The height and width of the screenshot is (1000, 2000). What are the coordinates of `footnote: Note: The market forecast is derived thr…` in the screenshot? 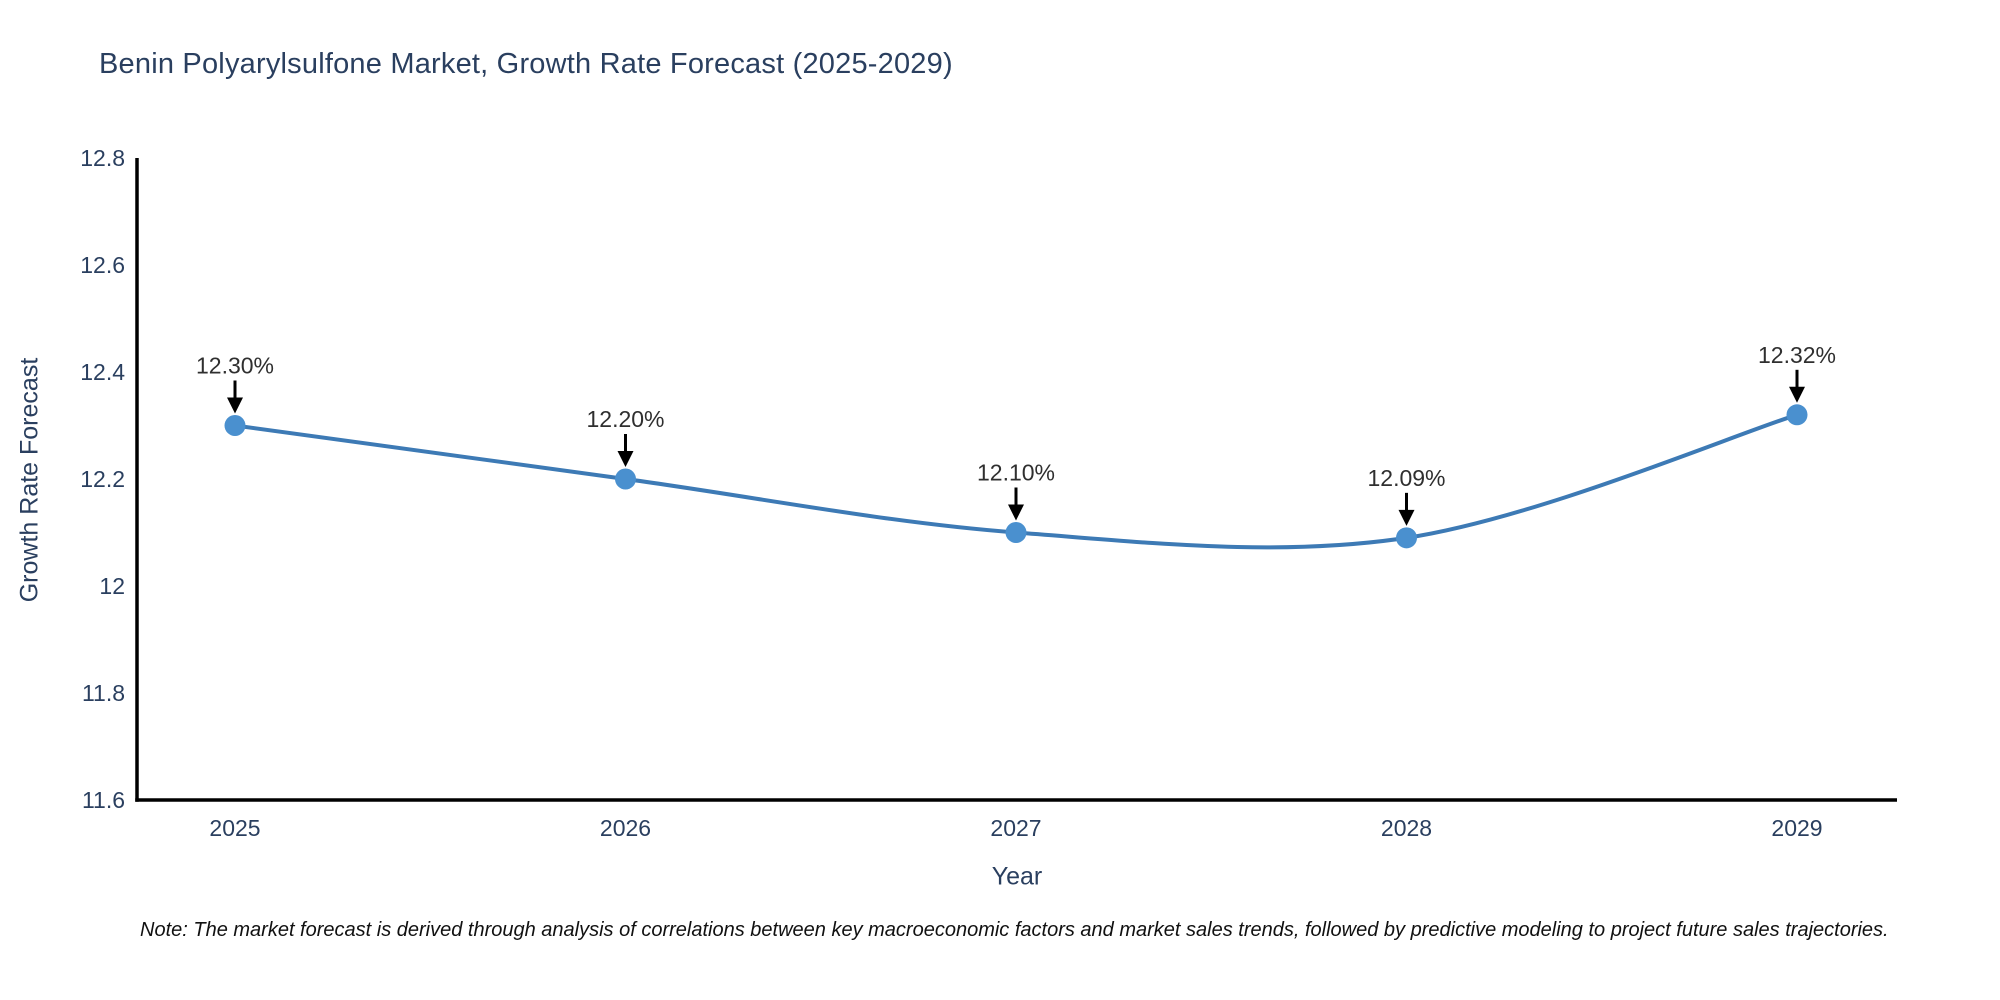 It's located at (1014, 930).